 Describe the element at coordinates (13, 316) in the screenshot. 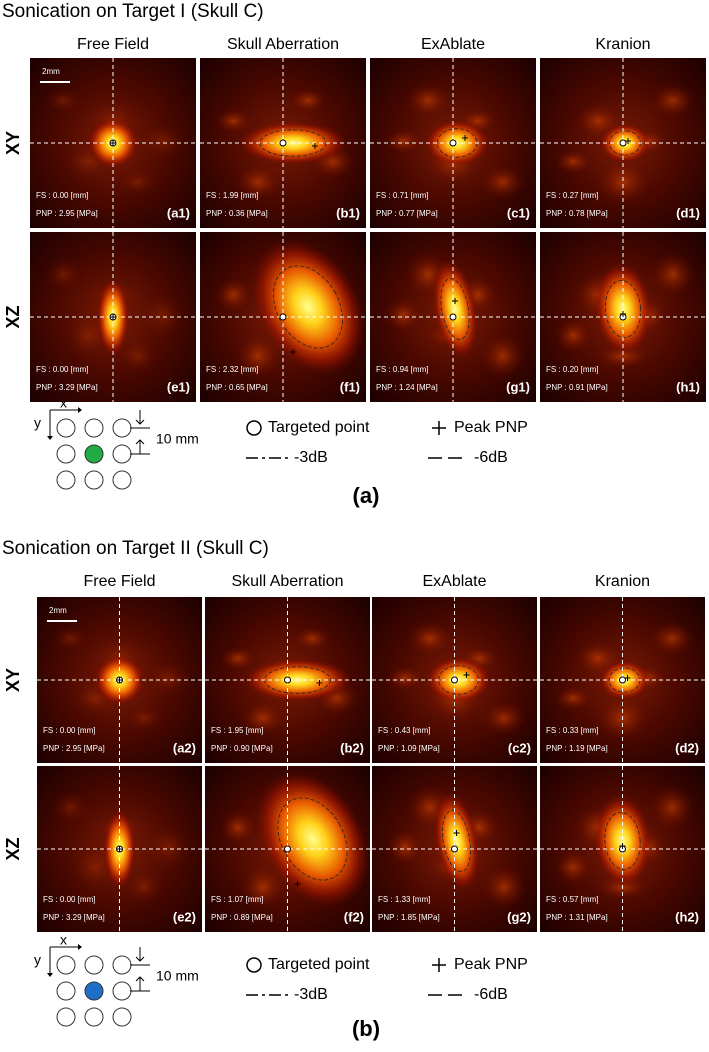

I see `row-label: XZ` at that location.